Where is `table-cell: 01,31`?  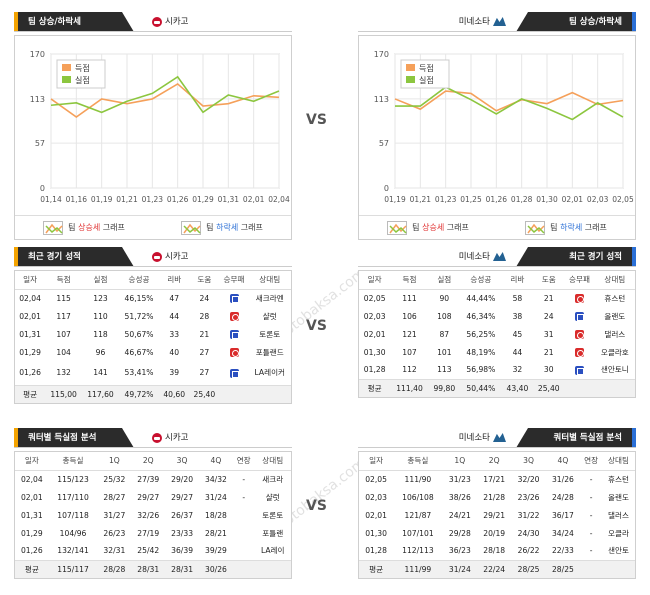
table-cell: 01,31 is located at coordinates (30, 334).